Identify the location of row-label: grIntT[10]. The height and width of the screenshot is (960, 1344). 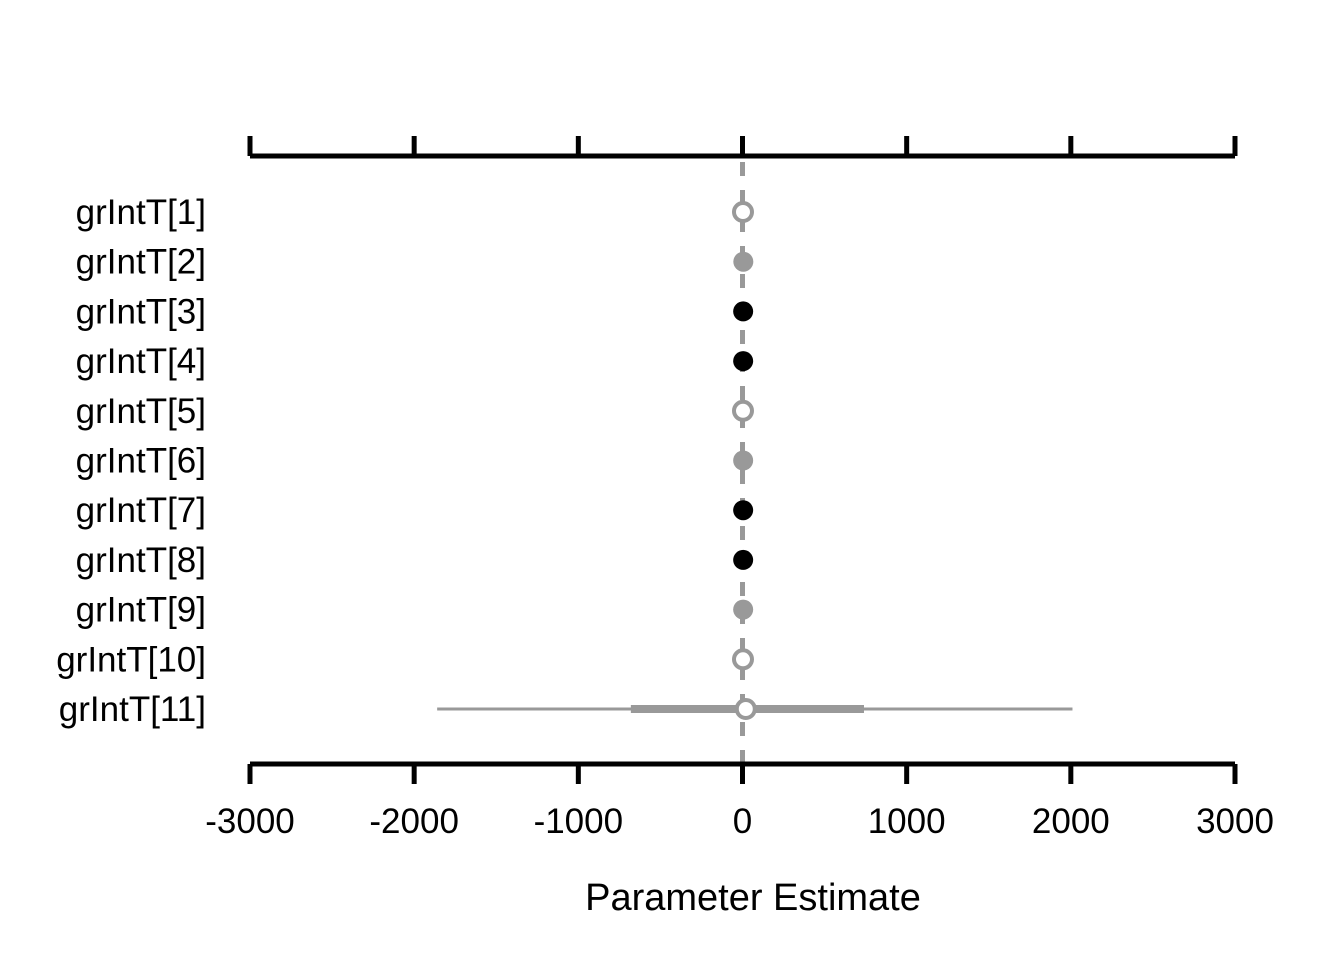
(131, 659).